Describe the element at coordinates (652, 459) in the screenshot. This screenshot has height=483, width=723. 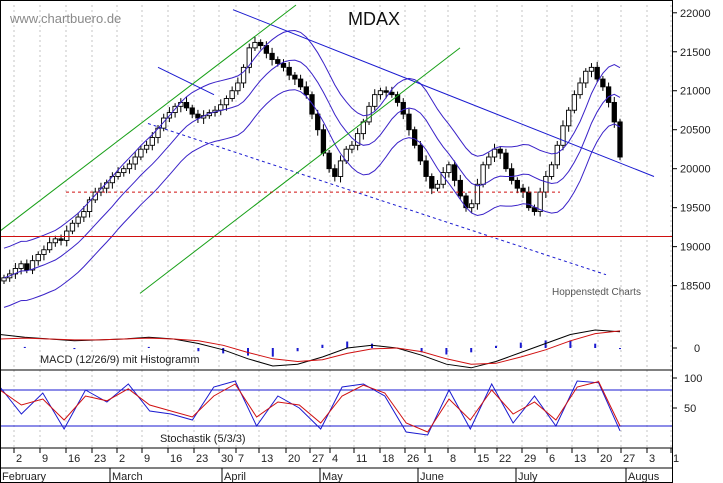
I see `x-tick-label: 3` at that location.